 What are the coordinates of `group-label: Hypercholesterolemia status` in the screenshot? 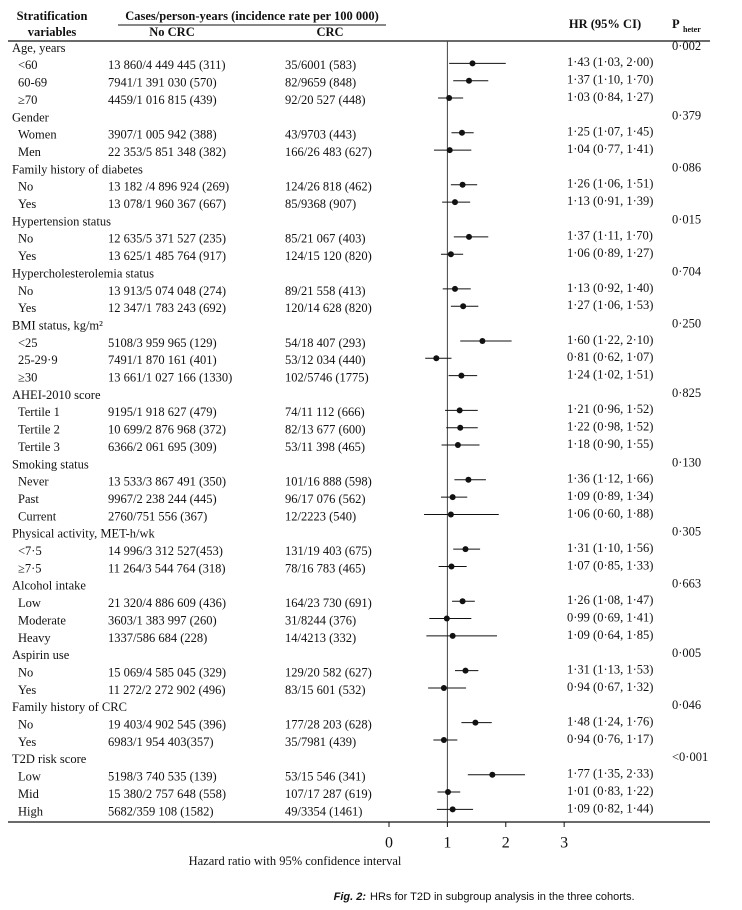 It's located at (83, 273).